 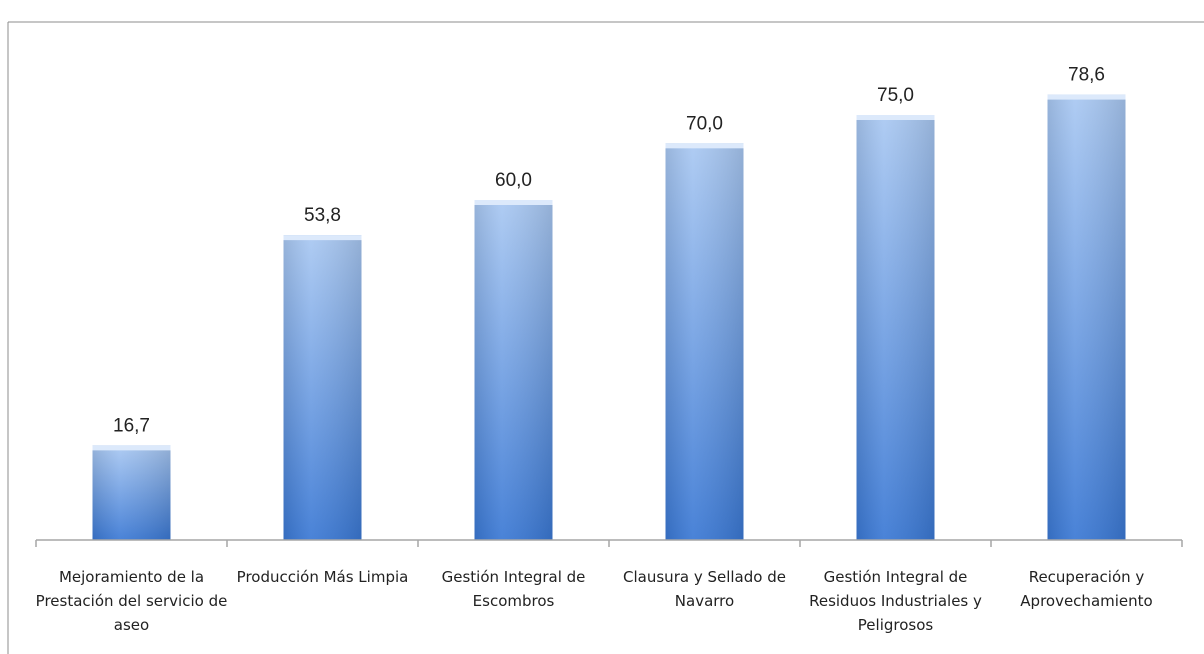 I want to click on category-label-line: Navarro, so click(x=704, y=601).